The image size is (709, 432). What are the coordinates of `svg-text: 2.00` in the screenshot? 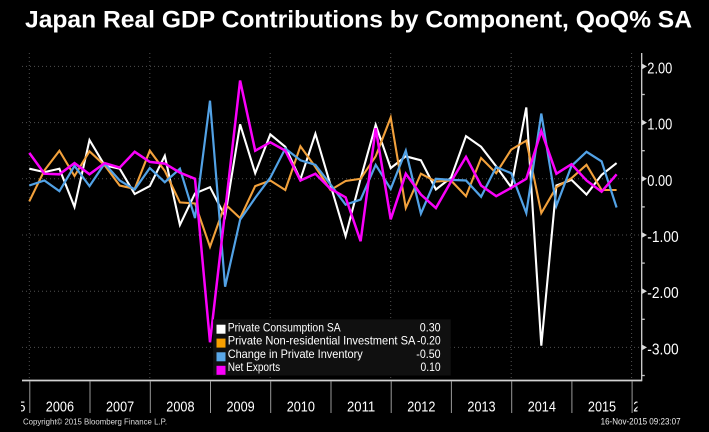 It's located at (659, 68).